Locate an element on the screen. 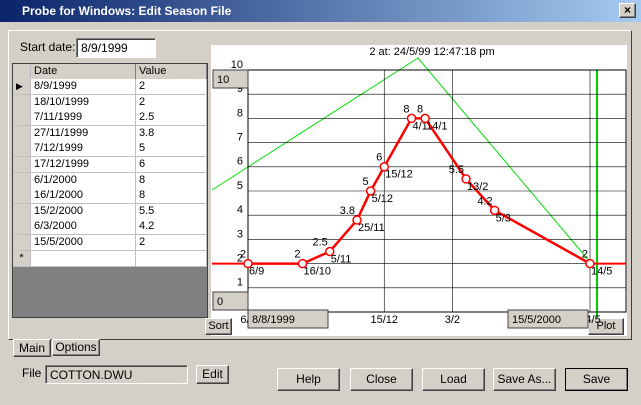 The image size is (641, 405). start-date-label: Start date: is located at coordinates (48, 47).